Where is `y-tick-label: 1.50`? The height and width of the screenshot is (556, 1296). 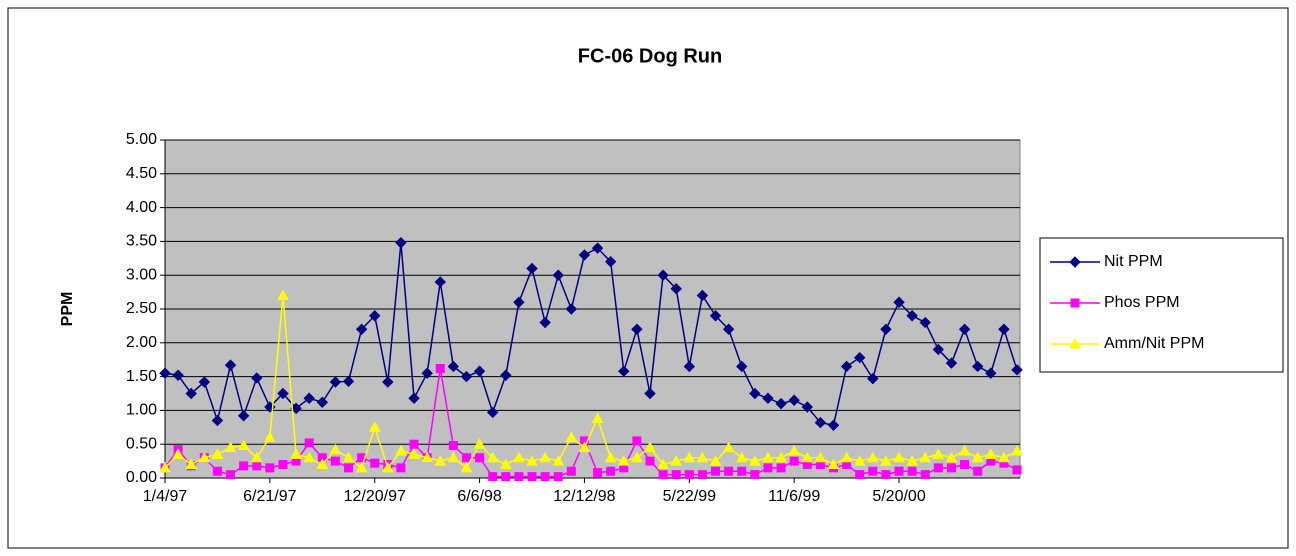
y-tick-label: 1.50 is located at coordinates (141, 376).